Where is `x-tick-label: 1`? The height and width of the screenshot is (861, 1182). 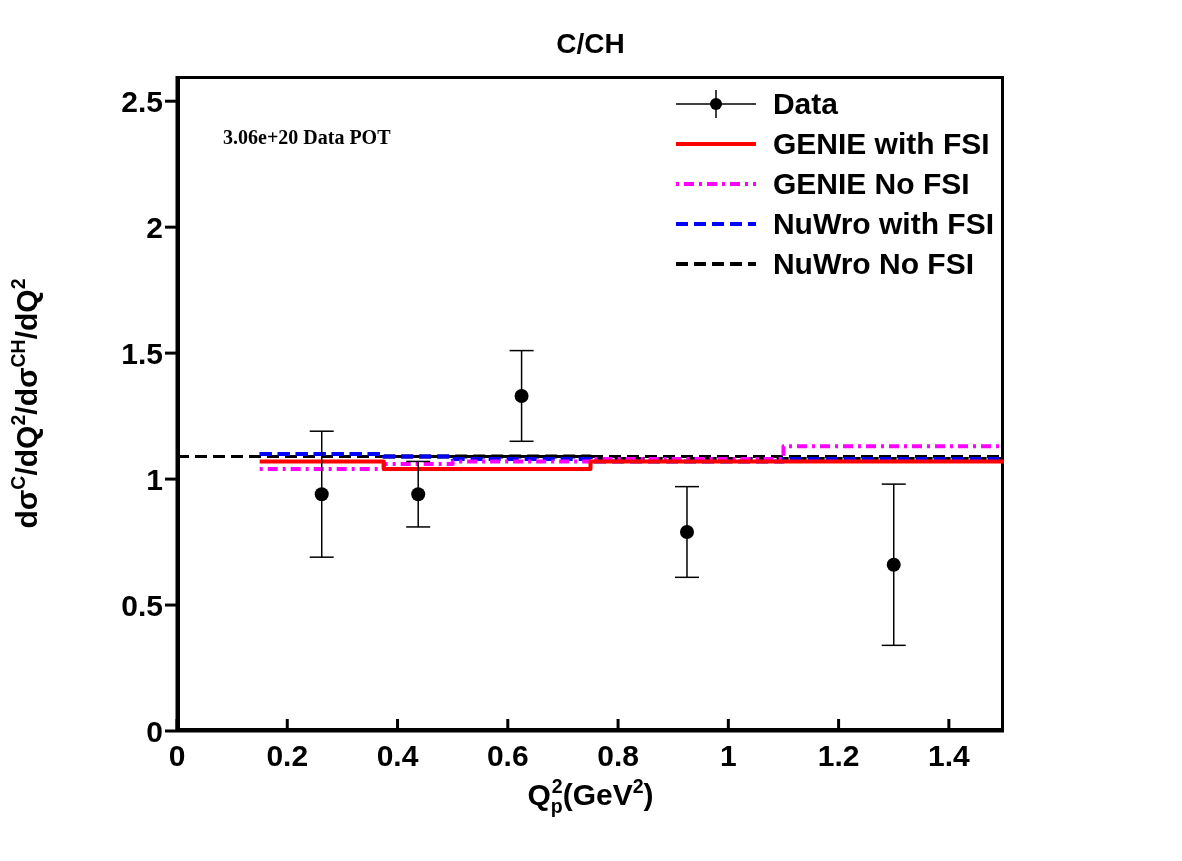 x-tick-label: 1 is located at coordinates (728, 756).